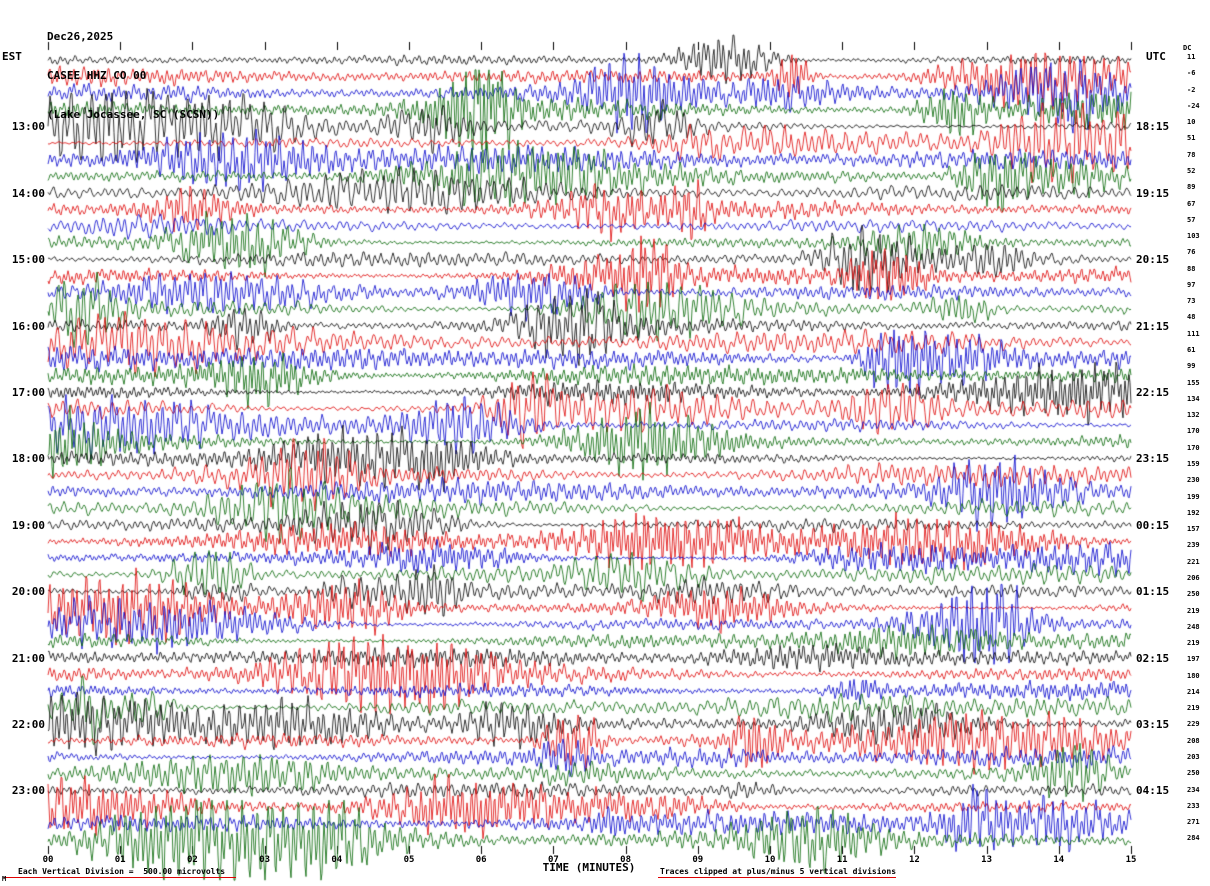 Image resolution: width=1210 pixels, height=886 pixels. I want to click on minute-tick-label: 10, so click(770, 860).